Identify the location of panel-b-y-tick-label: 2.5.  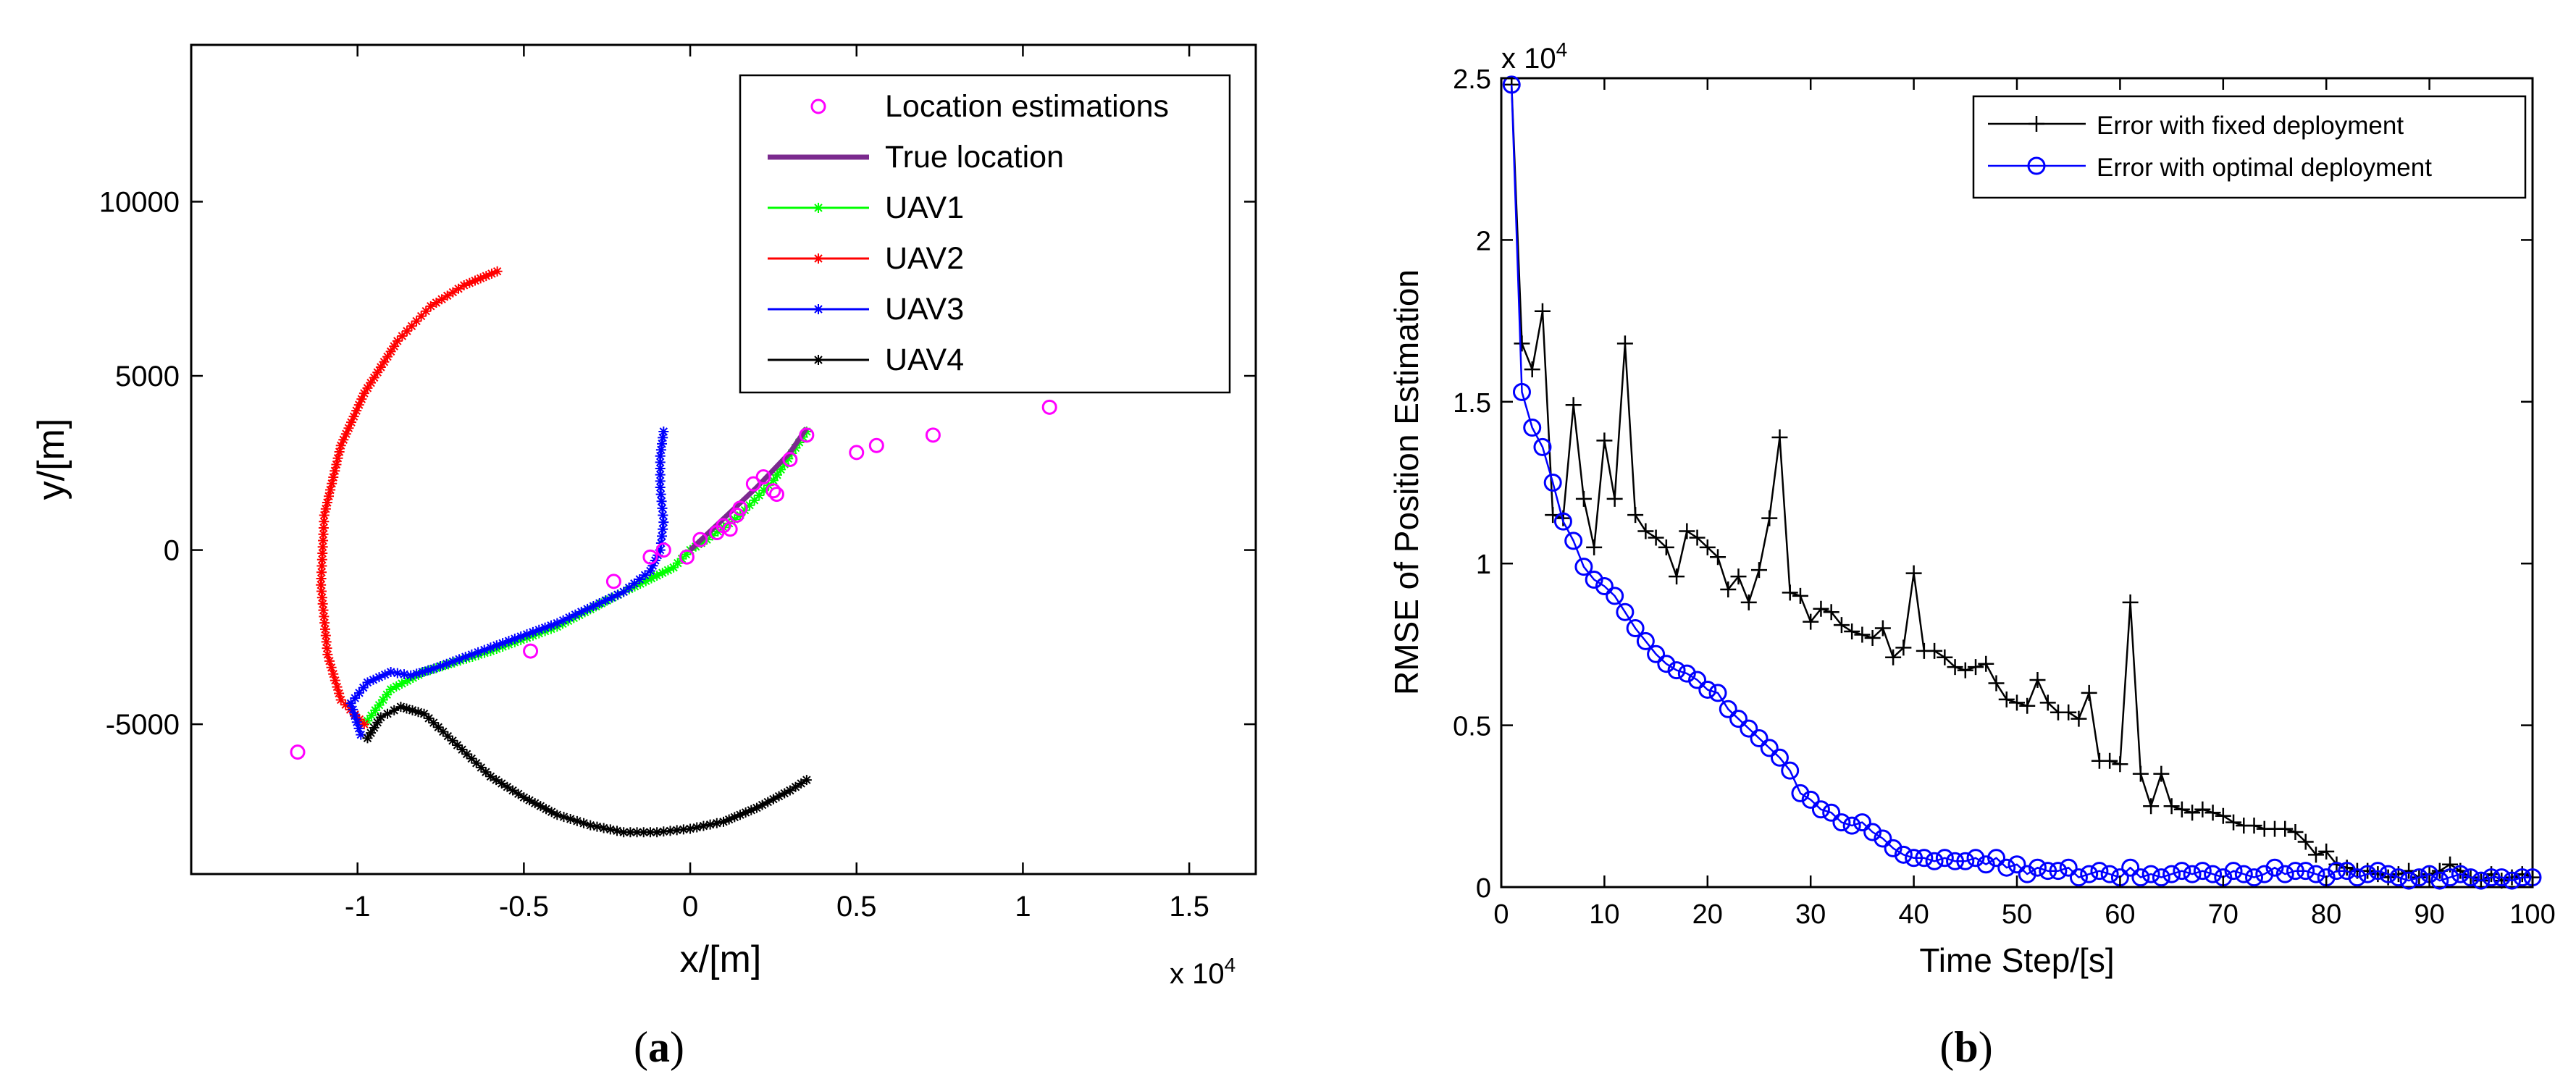
(1472, 79).